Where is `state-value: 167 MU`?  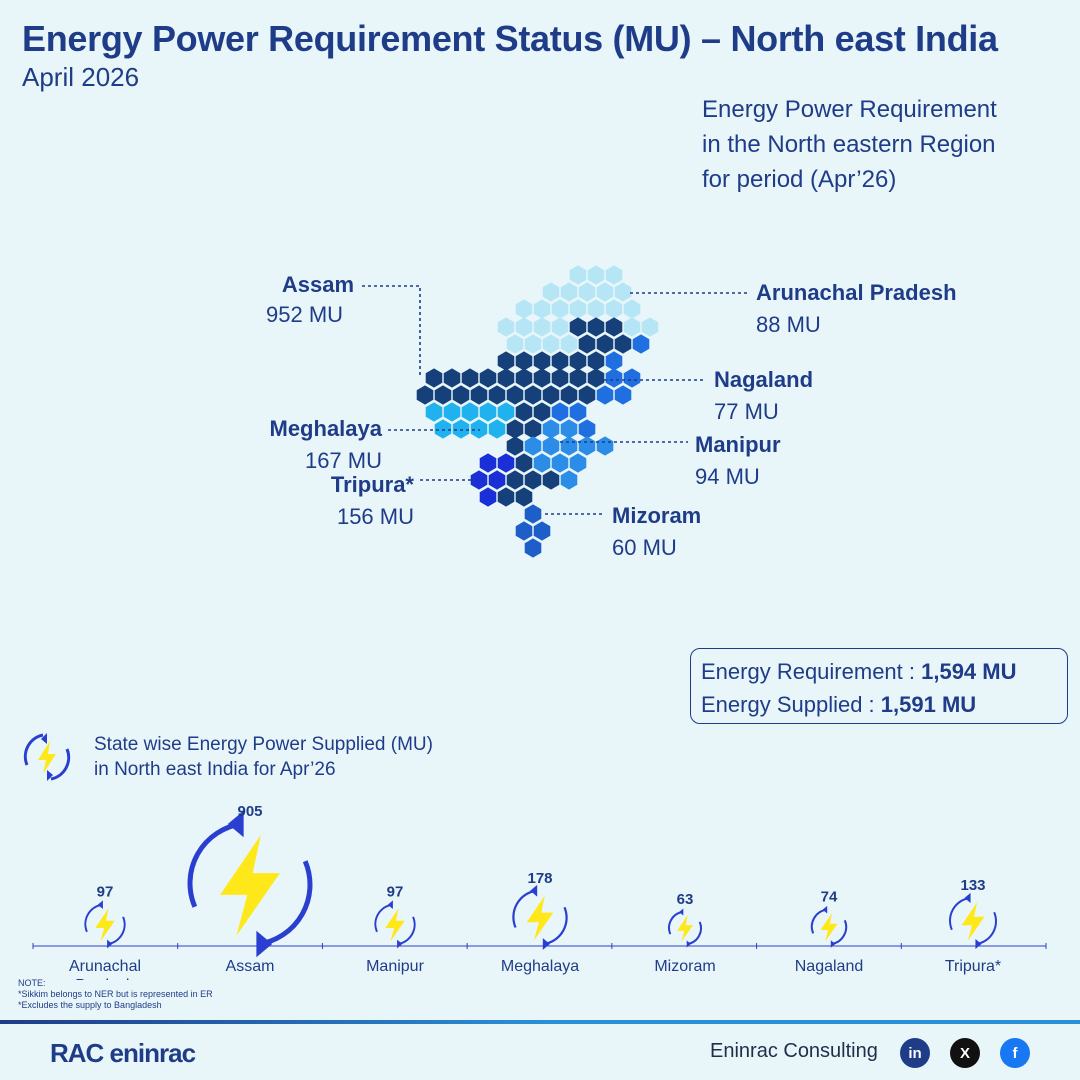
state-value: 167 MU is located at coordinates (343, 460).